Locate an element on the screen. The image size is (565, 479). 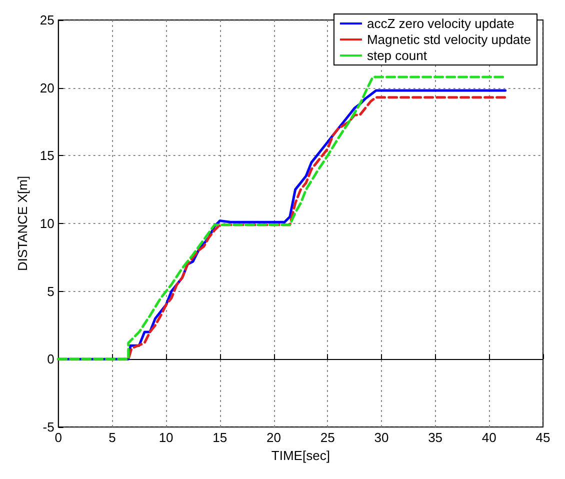
x-tick-label: 15 is located at coordinates (220, 437).